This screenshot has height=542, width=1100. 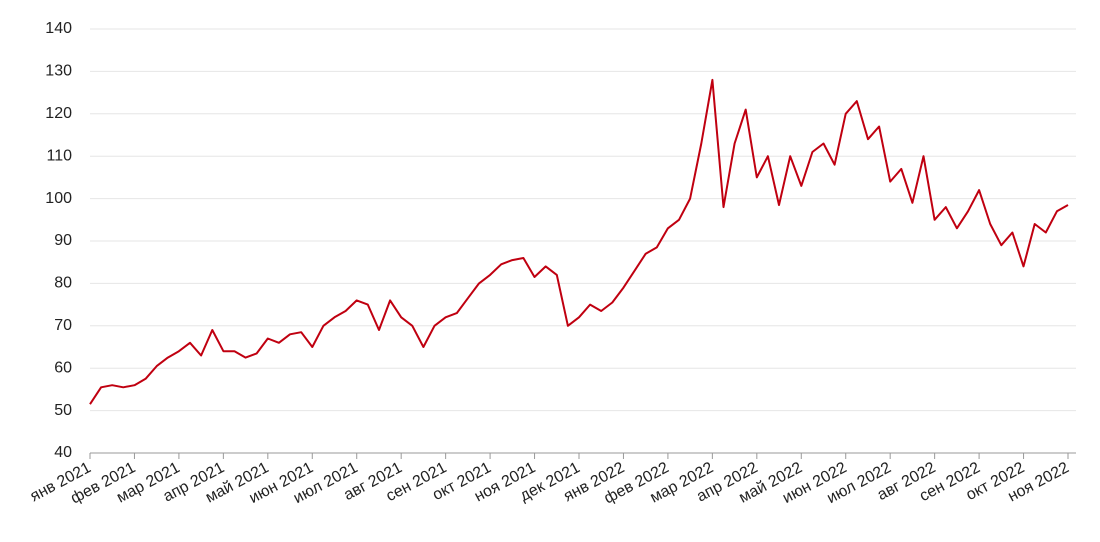 What do you see at coordinates (63, 325) in the screenshot?
I see `y-tick-label: 70` at bounding box center [63, 325].